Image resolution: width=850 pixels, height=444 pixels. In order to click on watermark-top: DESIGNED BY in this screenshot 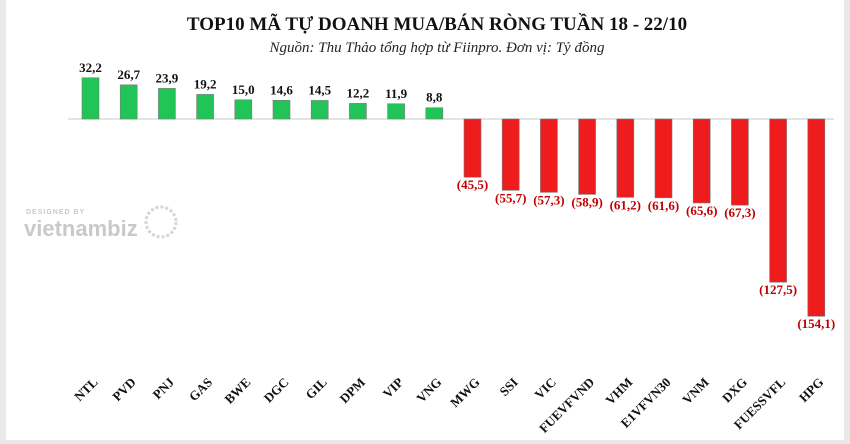, I will do `click(55, 212)`.